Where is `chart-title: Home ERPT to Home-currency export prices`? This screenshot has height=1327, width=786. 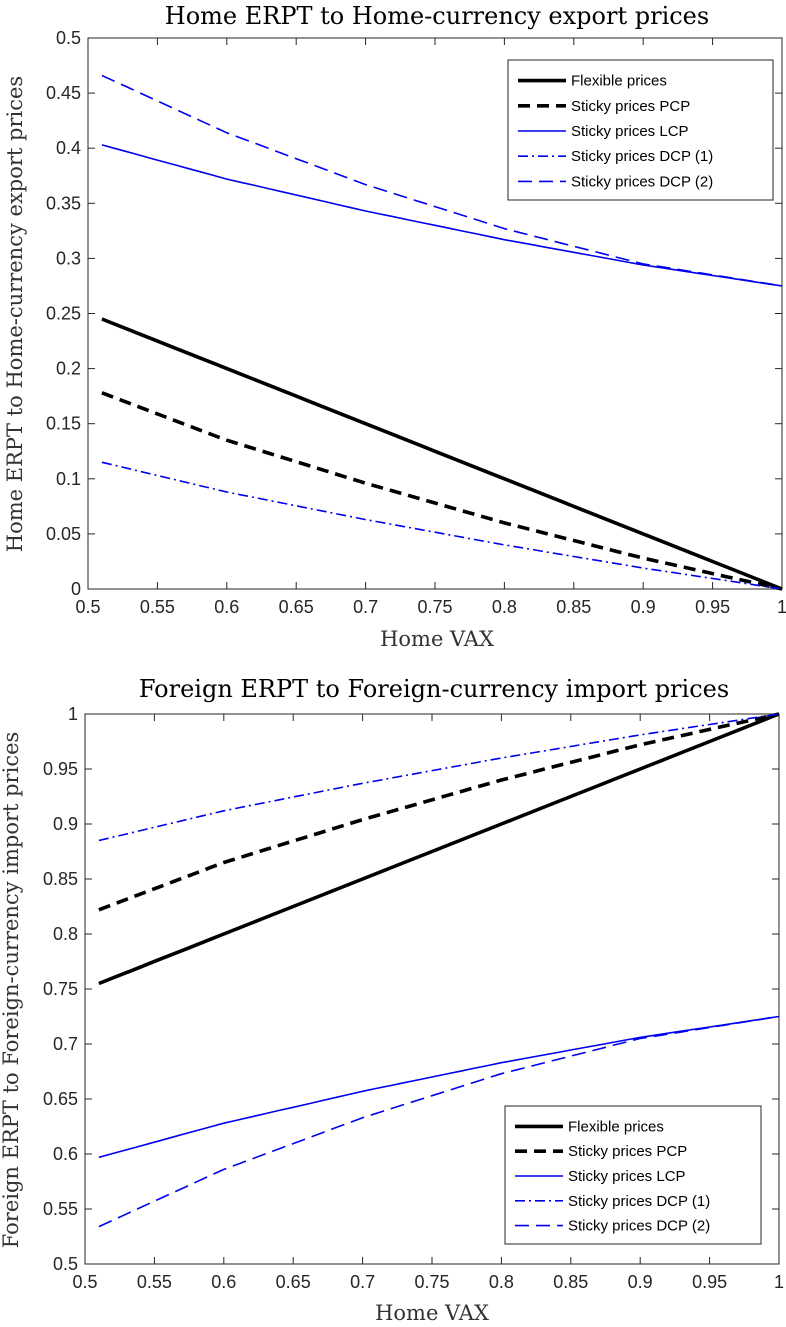
chart-title: Home ERPT to Home-currency export prices is located at coordinates (437, 16).